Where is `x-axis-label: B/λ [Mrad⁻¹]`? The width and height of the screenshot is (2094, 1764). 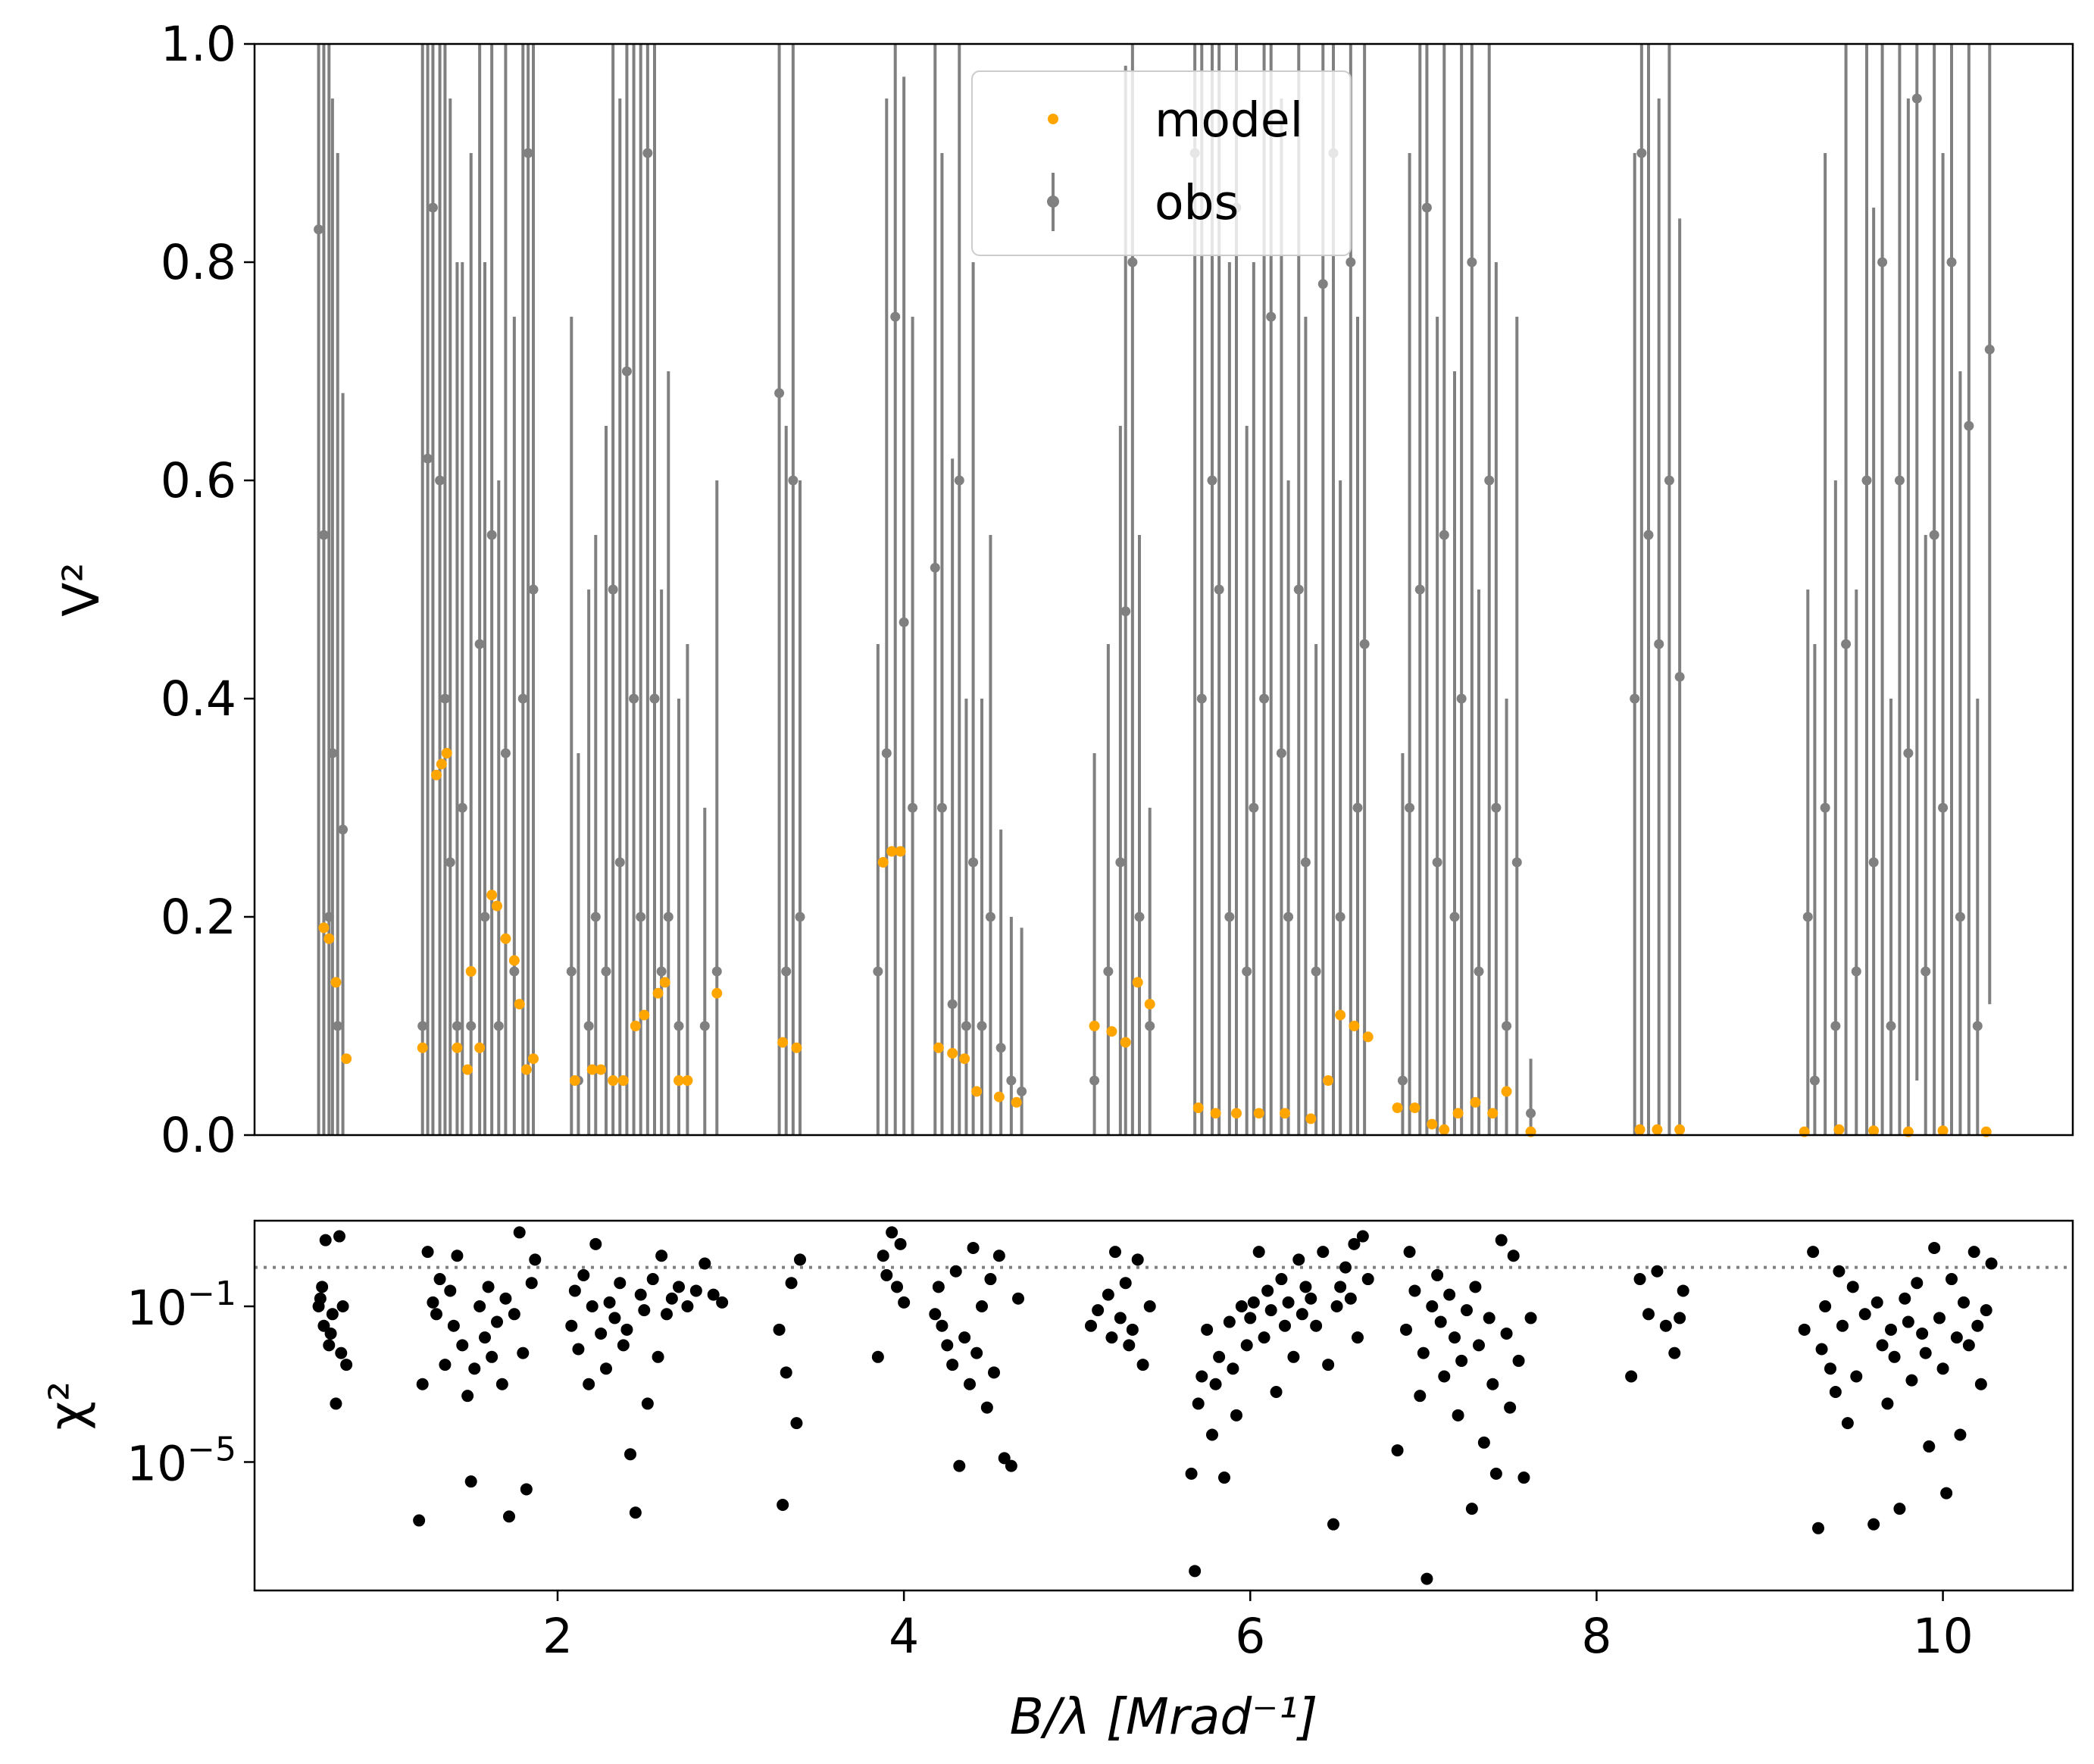
x-axis-label: B/λ [Mrad⁻¹] is located at coordinates (1164, 1716).